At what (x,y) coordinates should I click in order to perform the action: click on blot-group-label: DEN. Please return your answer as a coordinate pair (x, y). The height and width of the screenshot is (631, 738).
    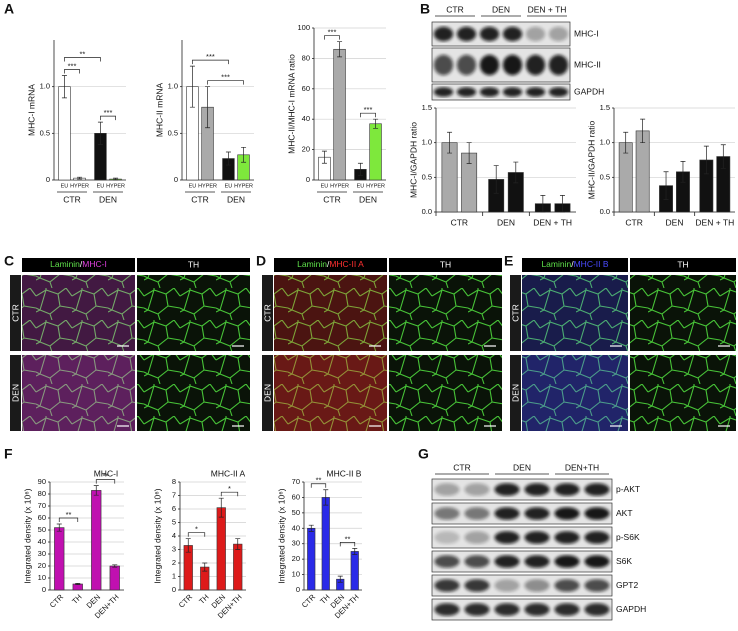
    Looking at the image, I should click on (501, 9).